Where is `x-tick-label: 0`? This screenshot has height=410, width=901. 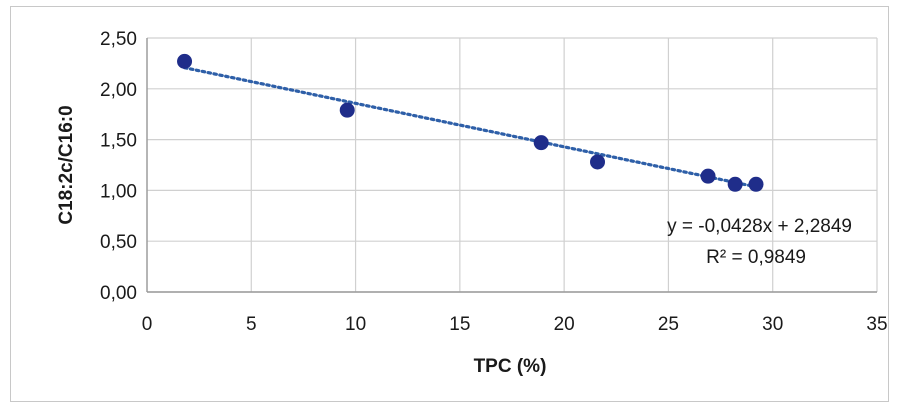 x-tick-label: 0 is located at coordinates (147, 324).